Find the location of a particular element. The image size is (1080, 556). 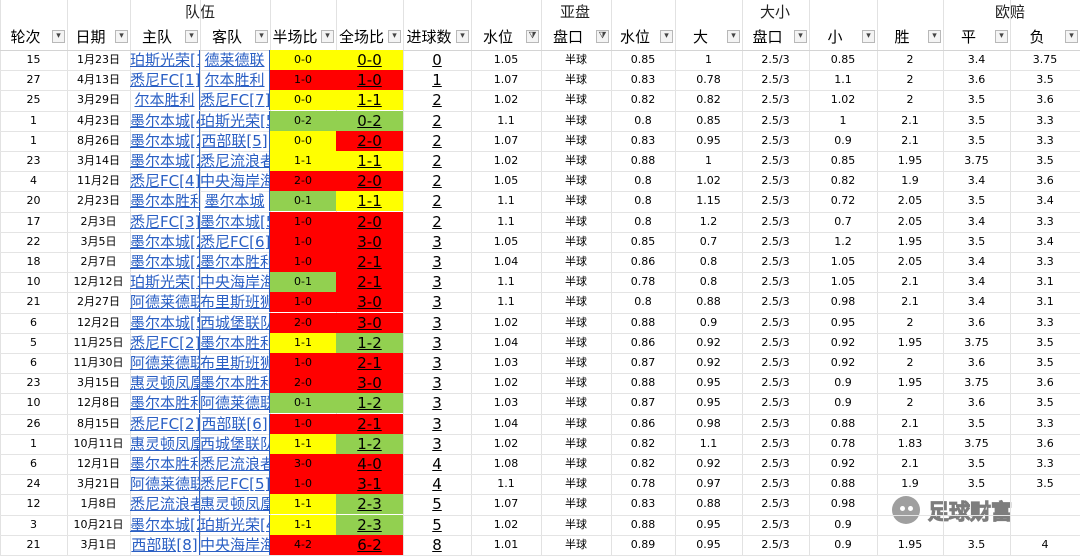

cell-away-team: 西城堡联队[1] is located at coordinates (235, 443).